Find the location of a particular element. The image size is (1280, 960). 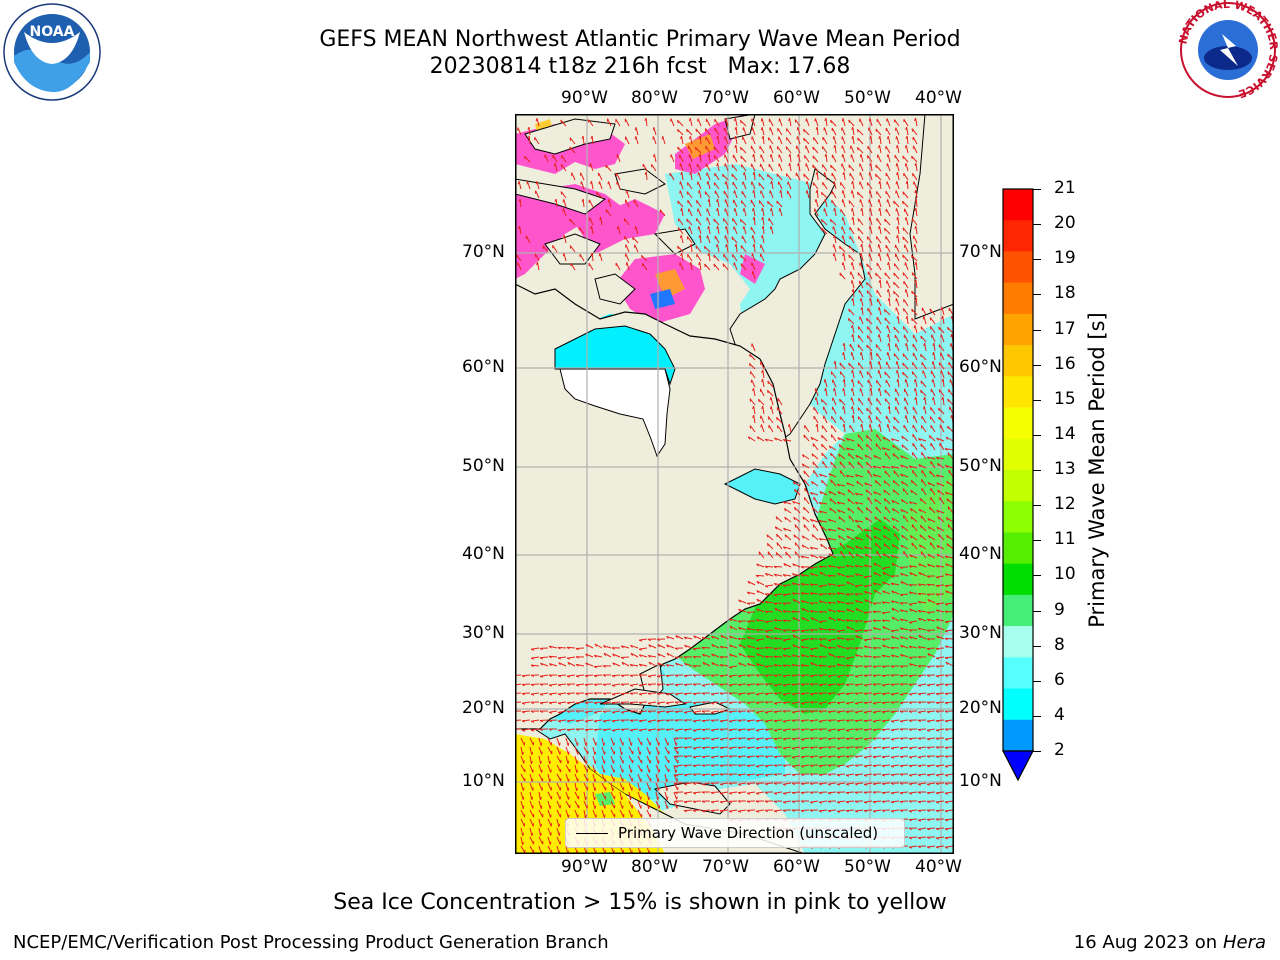

lat-label-left-10n: 10°N is located at coordinates (483, 781).